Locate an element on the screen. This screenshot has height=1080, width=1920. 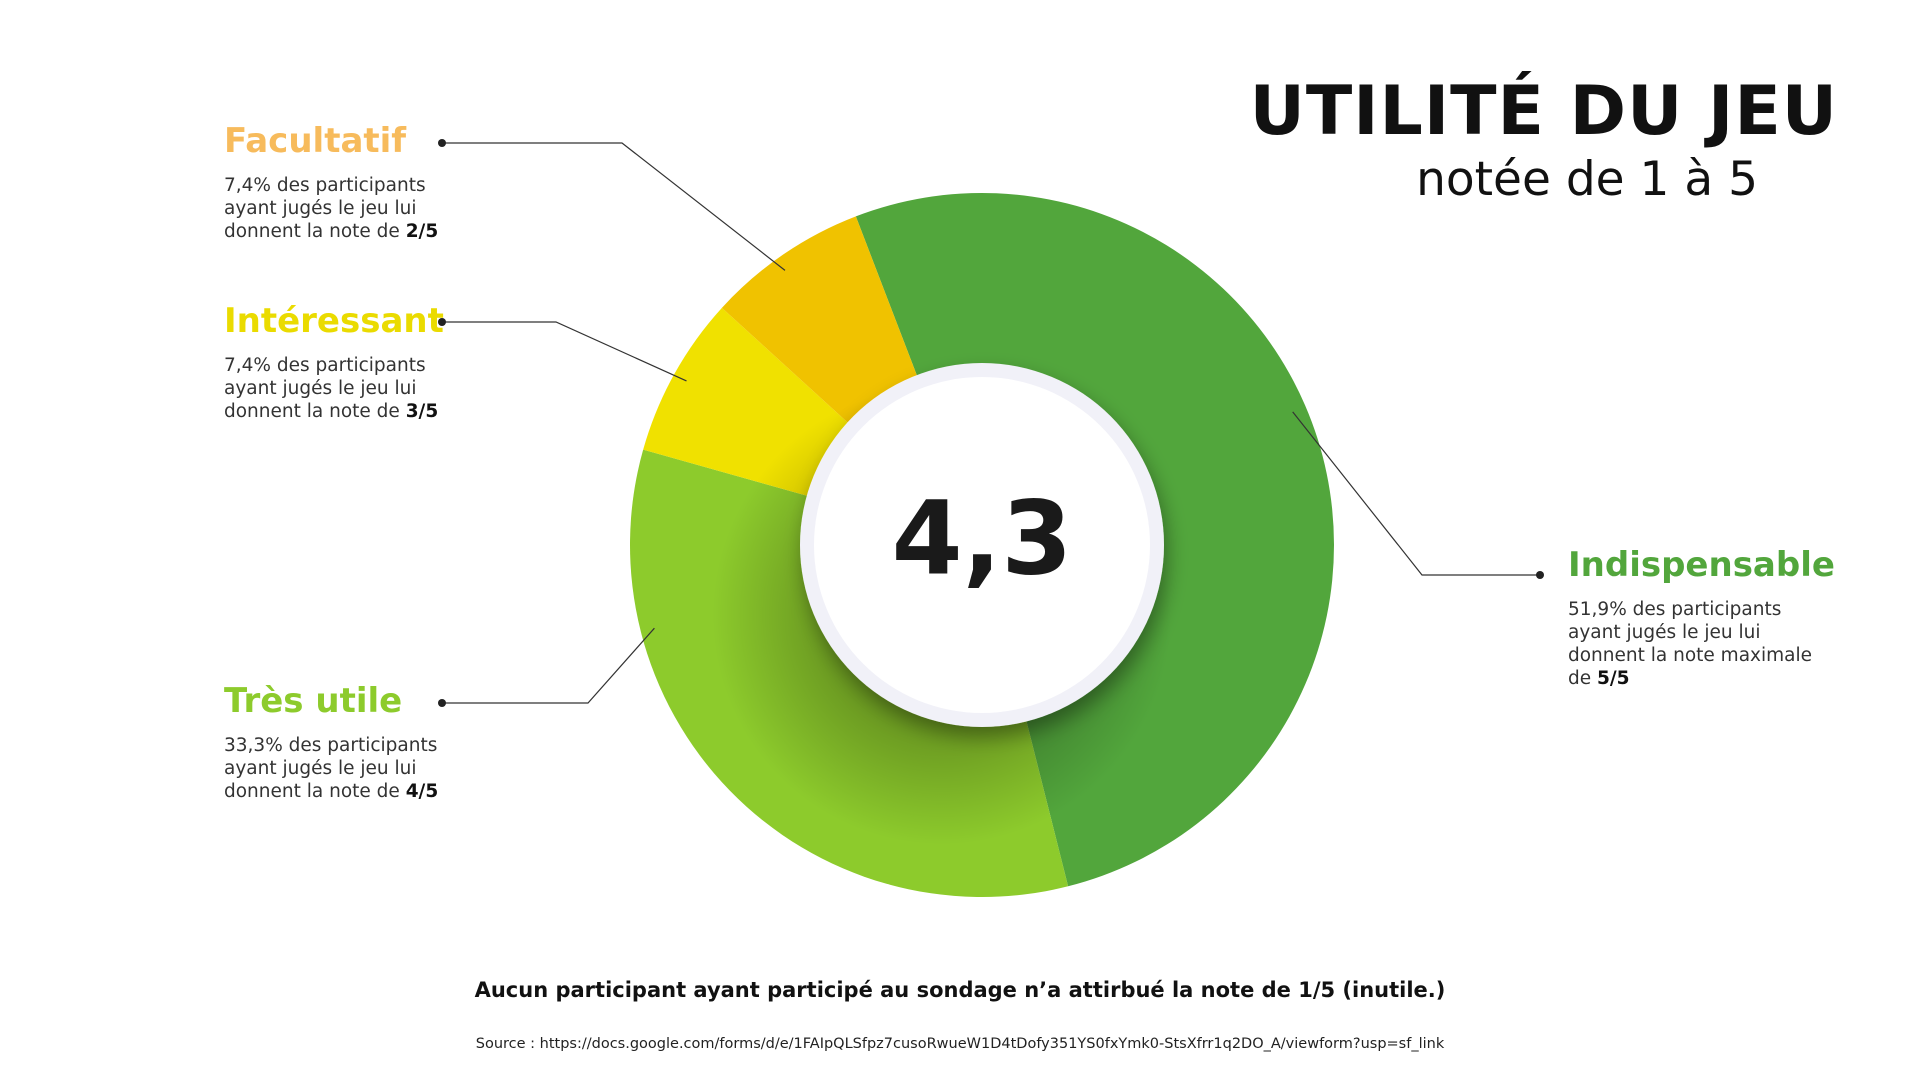
donut-center is located at coordinates (982, 545).